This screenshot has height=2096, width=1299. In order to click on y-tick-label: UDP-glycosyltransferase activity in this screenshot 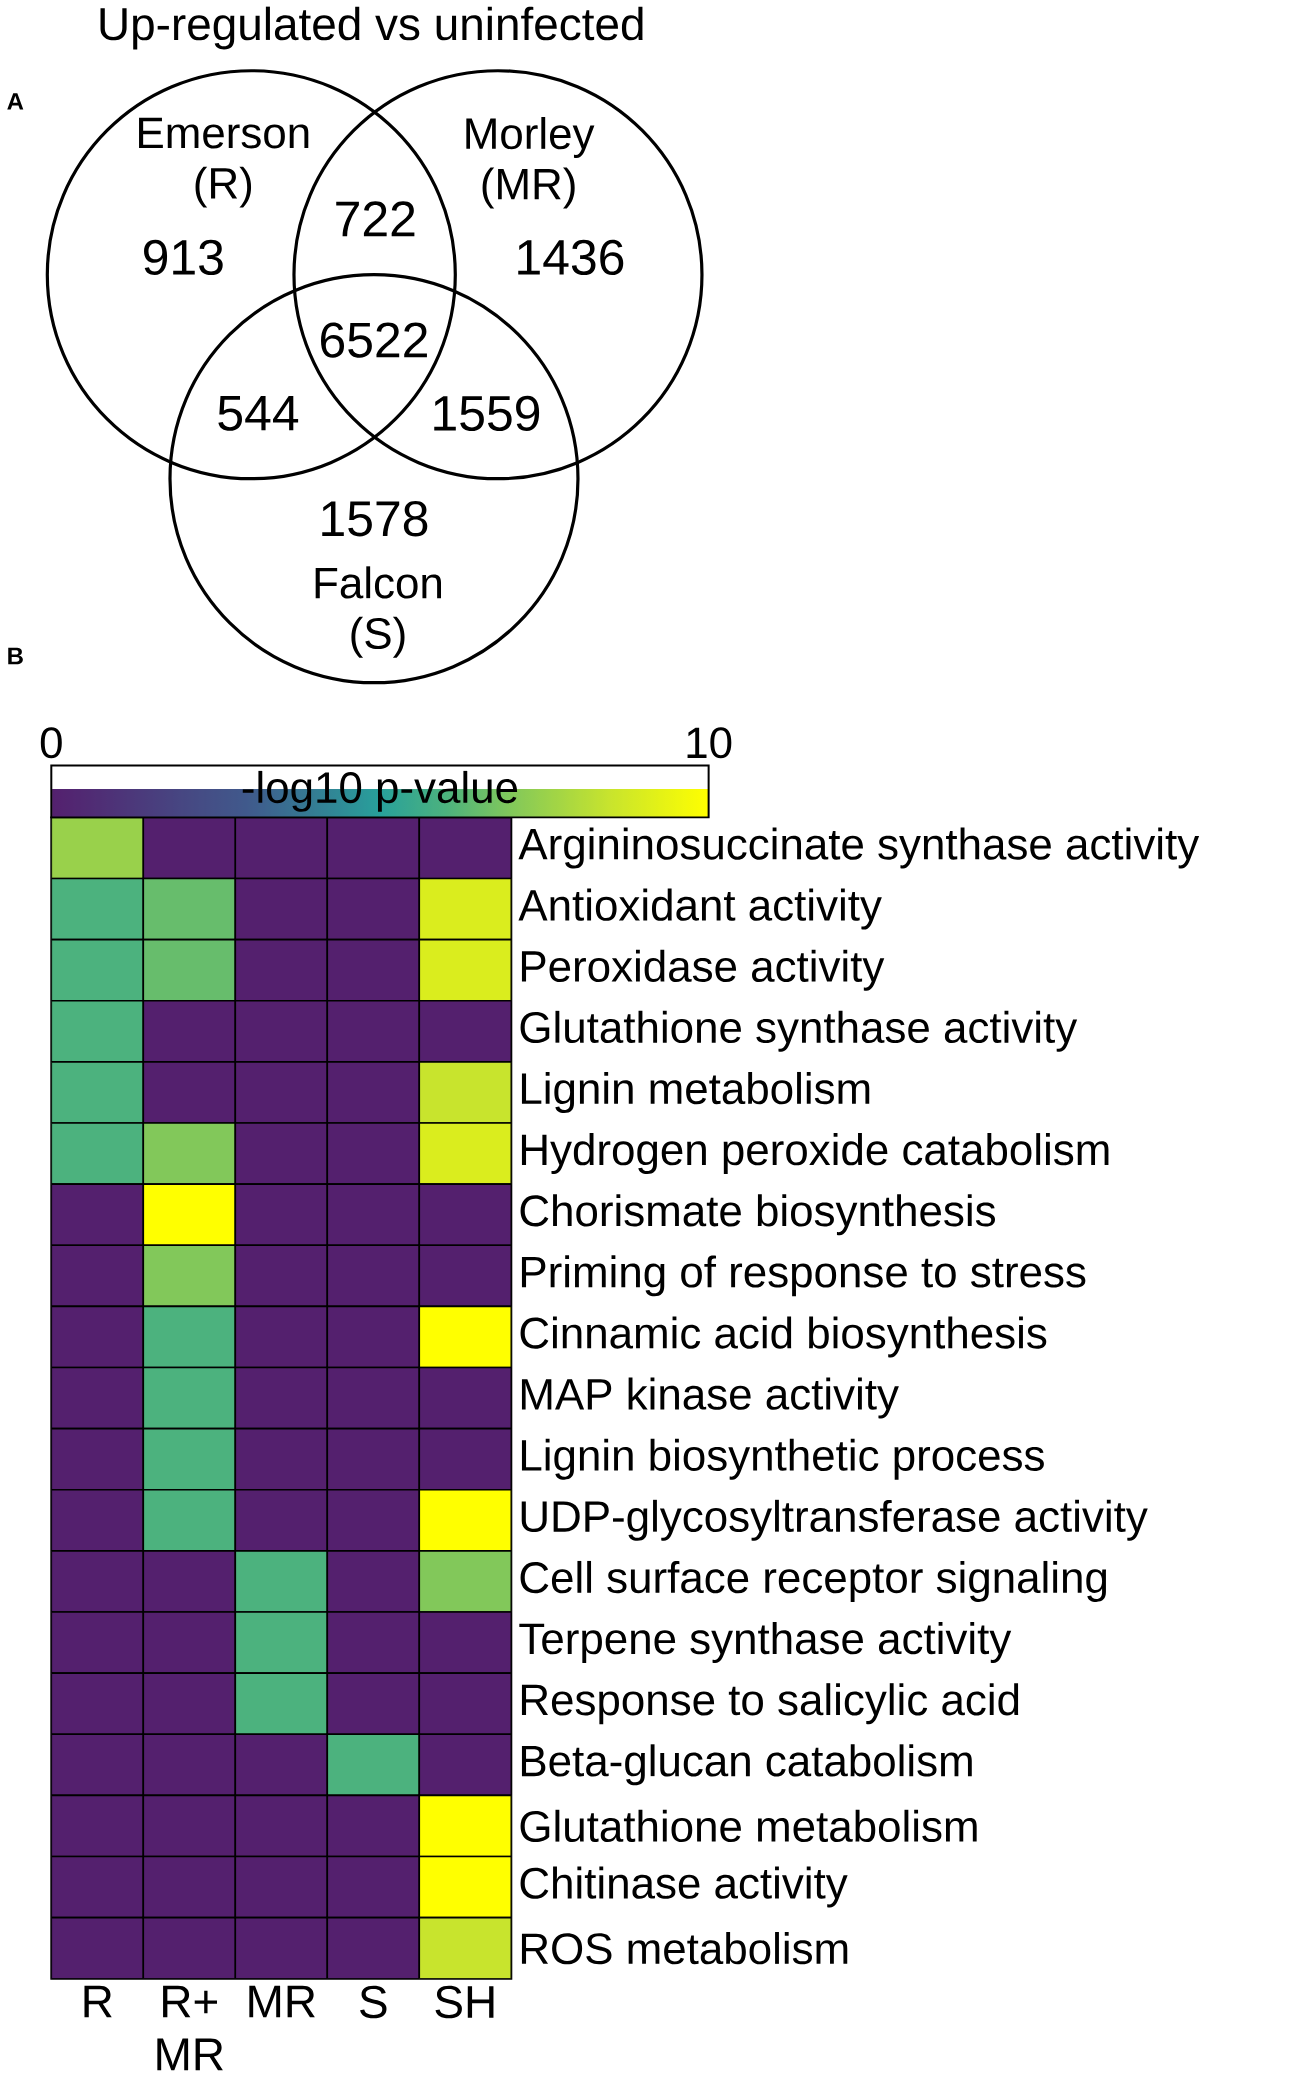, I will do `click(834, 1520)`.